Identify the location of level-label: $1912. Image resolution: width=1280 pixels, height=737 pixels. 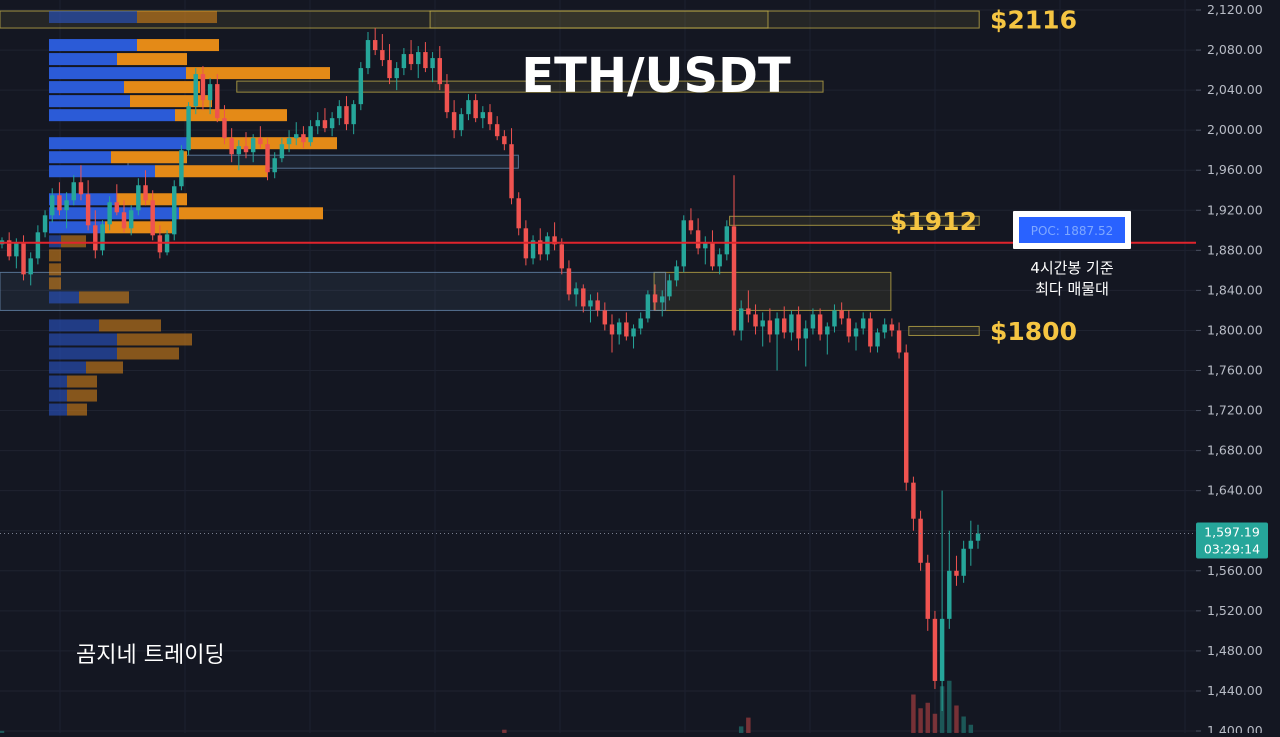
(933, 221).